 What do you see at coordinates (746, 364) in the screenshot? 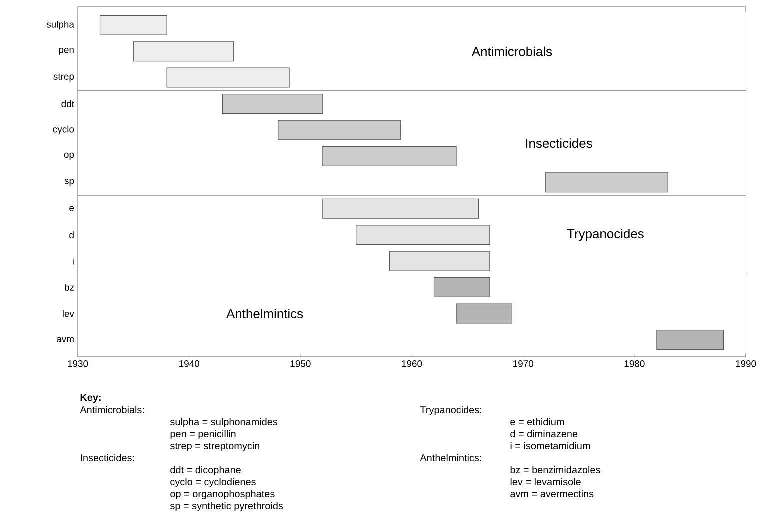
I see `x-tick-label: 1990` at bounding box center [746, 364].